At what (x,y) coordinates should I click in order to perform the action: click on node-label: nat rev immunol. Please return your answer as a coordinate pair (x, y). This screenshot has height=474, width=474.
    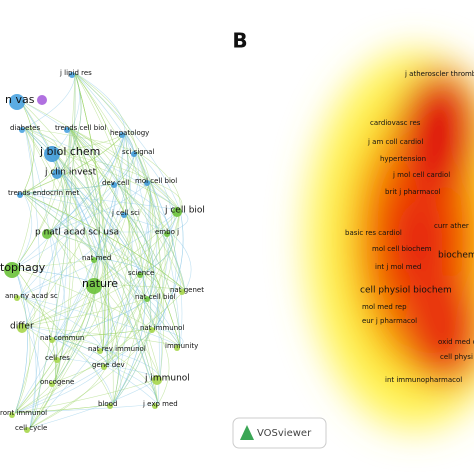
    Looking at the image, I should click on (117, 349).